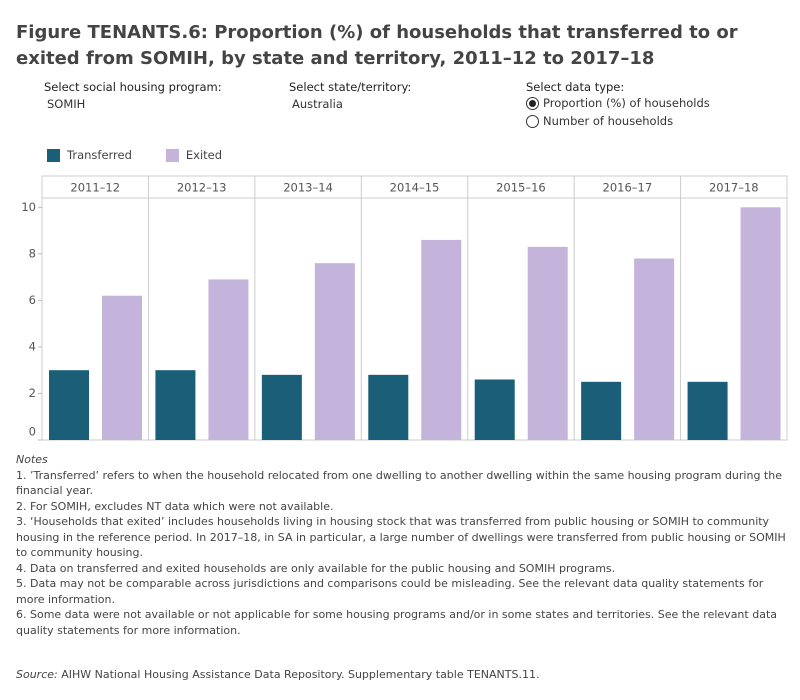 The height and width of the screenshot is (700, 800). Describe the element at coordinates (350, 87) in the screenshot. I see `control-label: Select state/territory:` at that location.